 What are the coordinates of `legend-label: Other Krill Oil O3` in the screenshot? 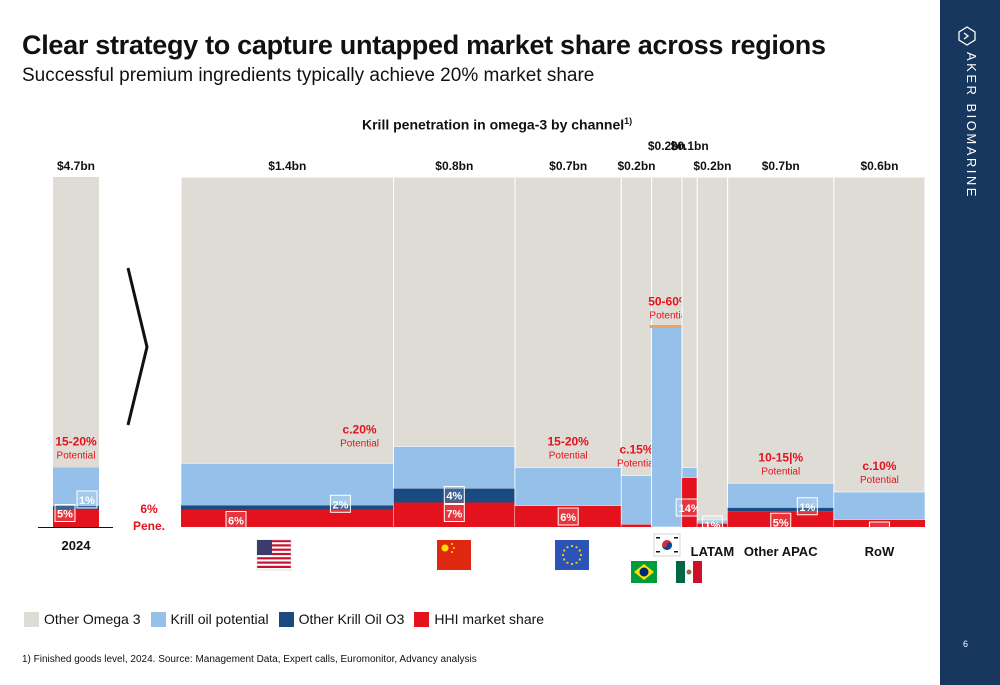 It's located at (351, 619).